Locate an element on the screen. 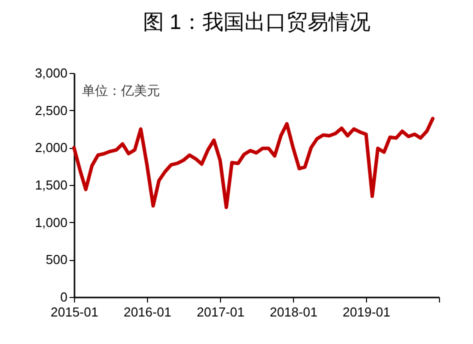 This screenshot has width=473, height=344. y-tick-label: 1,000 is located at coordinates (51, 222).